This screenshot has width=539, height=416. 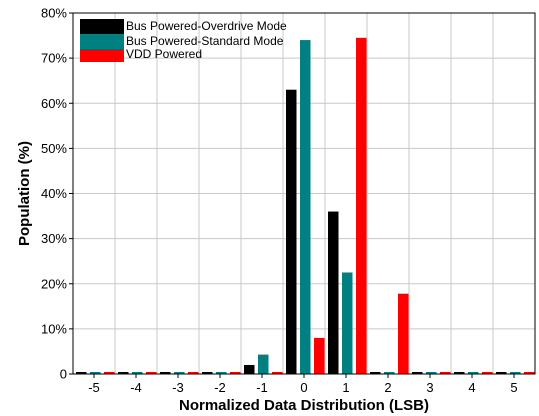 I want to click on bar-series2--5, so click(x=109, y=373).